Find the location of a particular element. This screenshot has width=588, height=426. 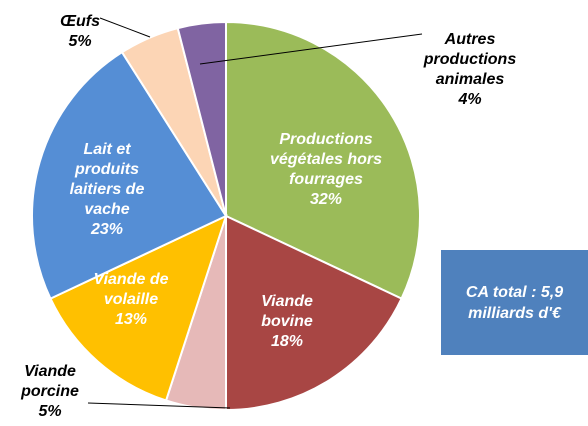

slice-label: Viande bovine 18% is located at coordinates (287, 322).